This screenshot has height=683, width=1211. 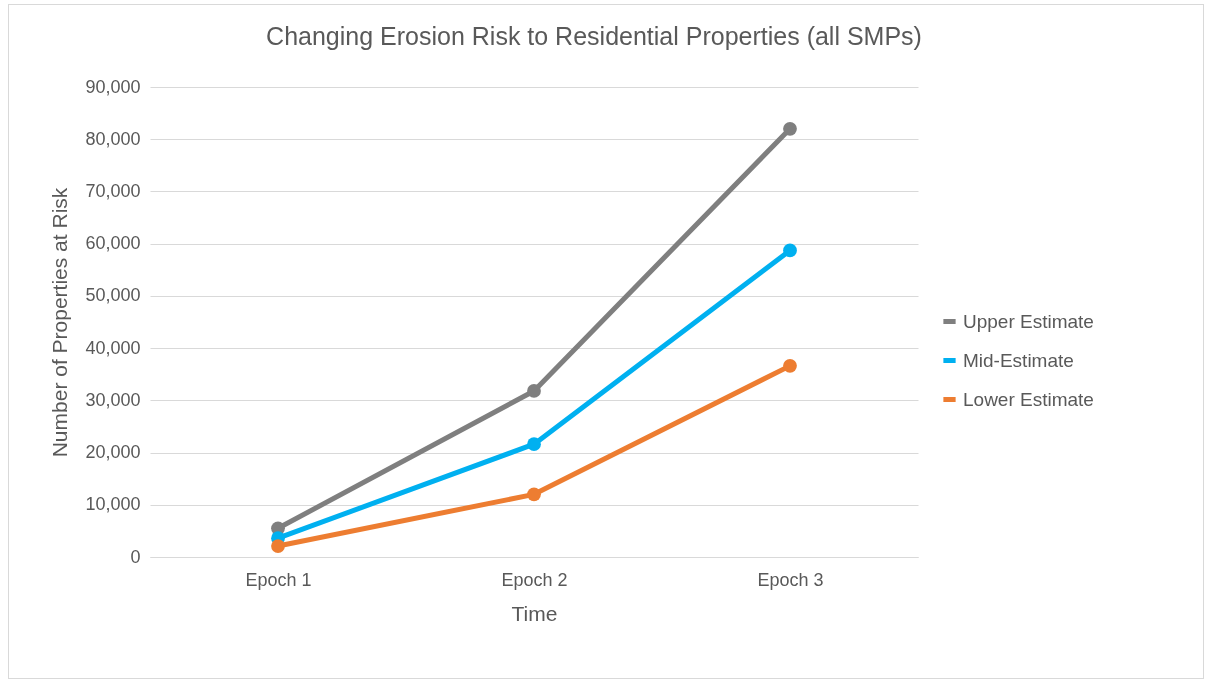 I want to click on y-tick-label: 70,000, so click(x=113, y=190).